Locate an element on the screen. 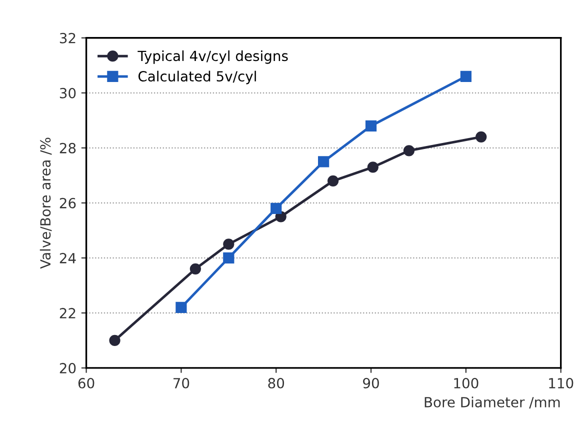 Image resolution: width=583 pixels, height=421 pixels. y-tick-label: 28 is located at coordinates (68, 148).